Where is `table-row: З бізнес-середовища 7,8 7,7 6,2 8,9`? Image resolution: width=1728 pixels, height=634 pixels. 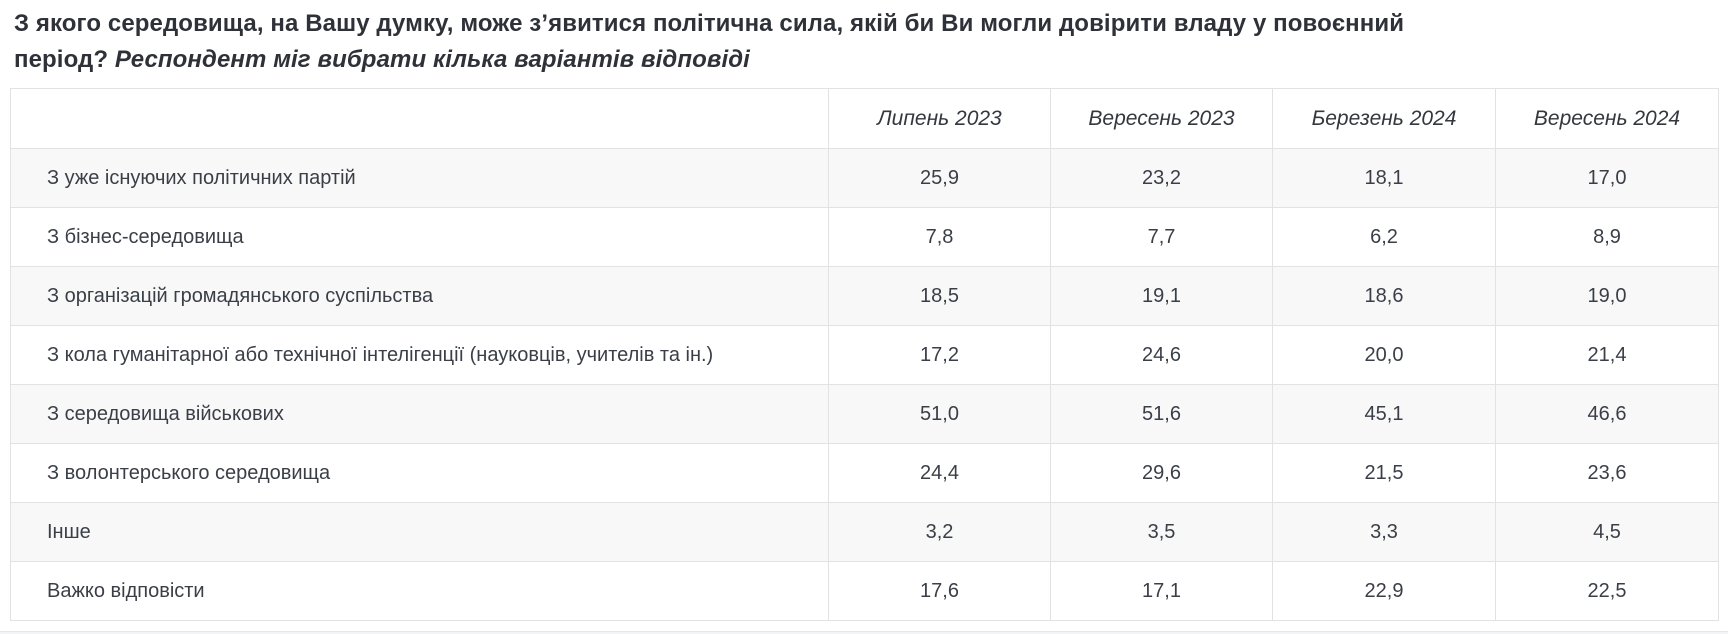 table-row: З бізнес-середовища 7,8 7,7 6,2 8,9 is located at coordinates (864, 237).